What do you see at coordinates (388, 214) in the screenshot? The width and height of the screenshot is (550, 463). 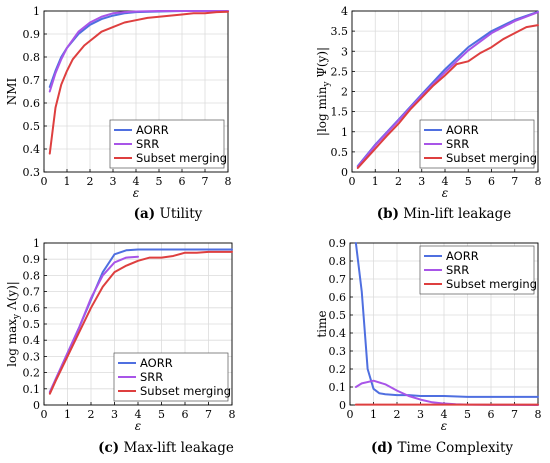 I see `panel-caption-tag: (b)` at bounding box center [388, 214].